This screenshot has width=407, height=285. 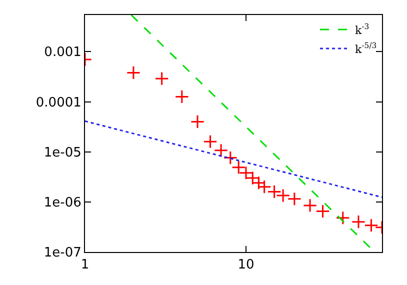 What do you see at coordinates (246, 265) in the screenshot?
I see `x-tick-label: 10` at bounding box center [246, 265].